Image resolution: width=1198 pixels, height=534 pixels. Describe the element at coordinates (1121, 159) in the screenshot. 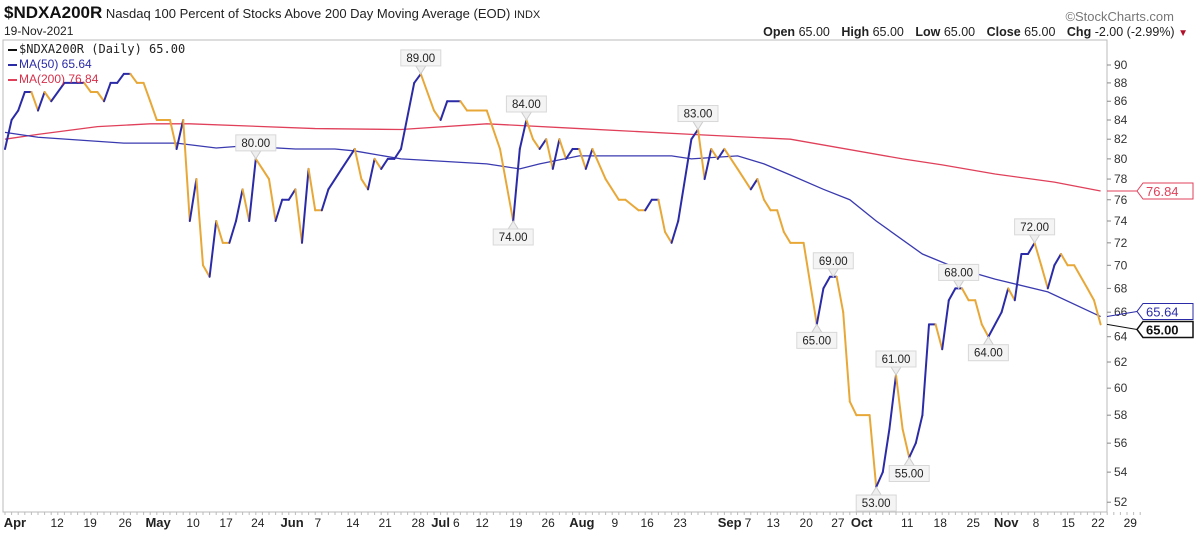

I see `y-tick-label: 80` at that location.